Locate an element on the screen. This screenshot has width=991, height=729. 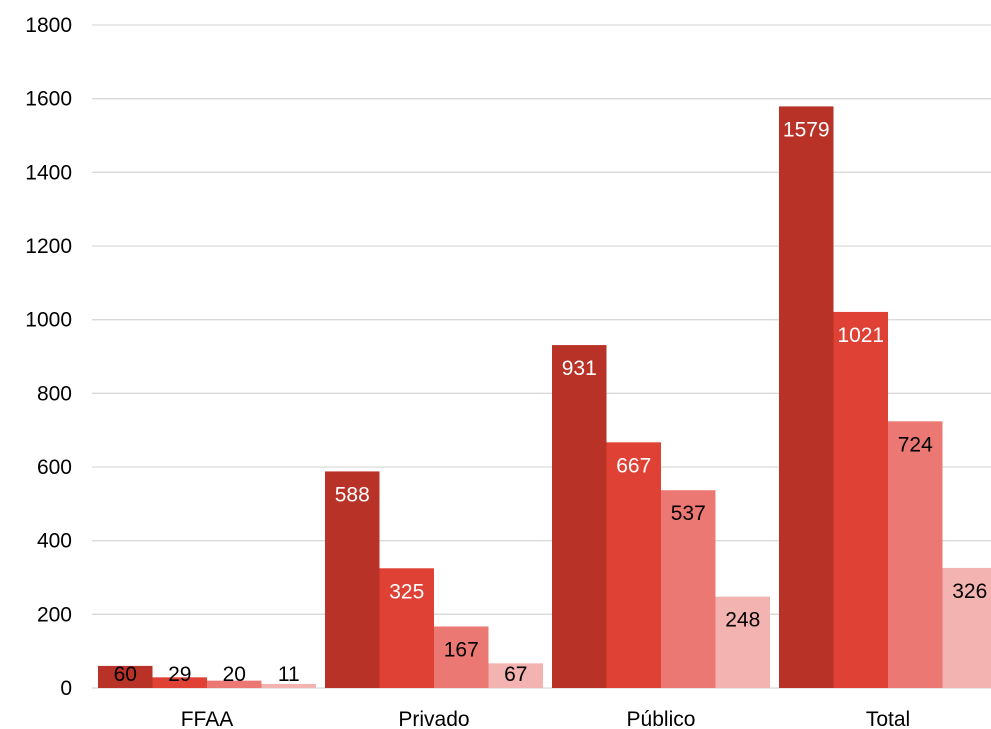
y-tick-label: 200 is located at coordinates (54, 614).